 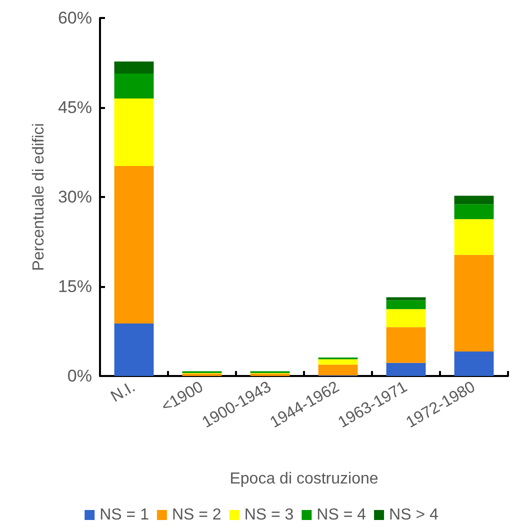 What do you see at coordinates (75, 197) in the screenshot?
I see `y-tick-label: 30%` at bounding box center [75, 197].